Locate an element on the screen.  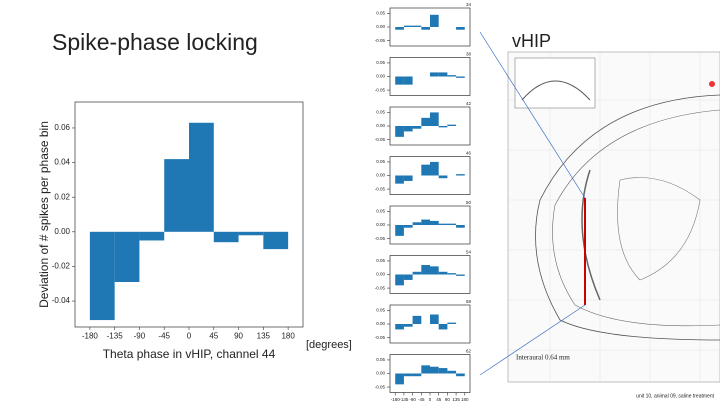
x-axis-label: Theta phase in vHIP, channel 44 is located at coordinates (189, 354).